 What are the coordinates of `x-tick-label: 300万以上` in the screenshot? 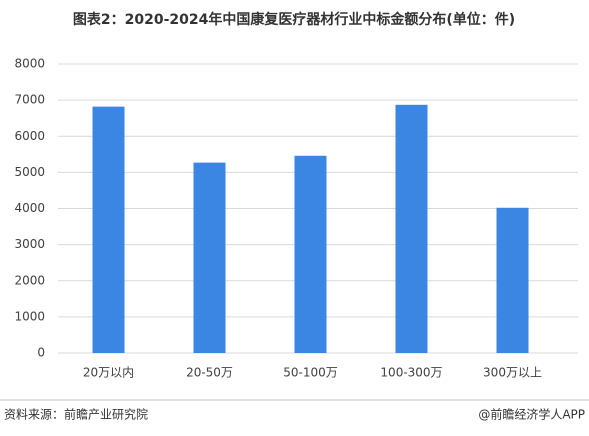 It's located at (512, 373).